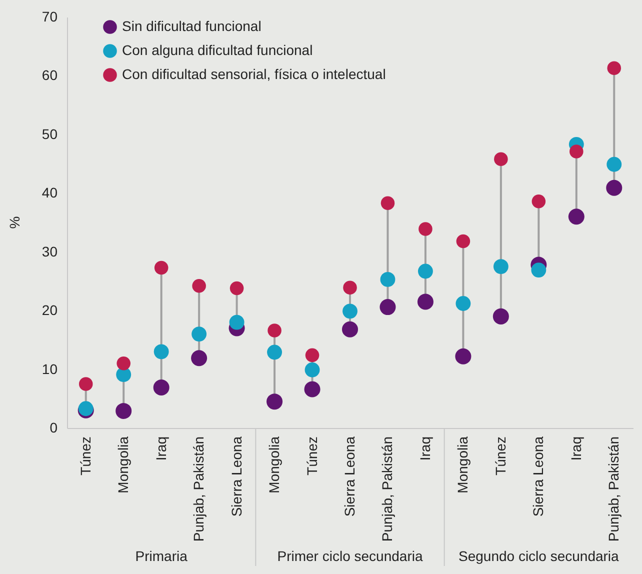  Describe the element at coordinates (14, 222) in the screenshot. I see `y-axis-title: %` at that location.